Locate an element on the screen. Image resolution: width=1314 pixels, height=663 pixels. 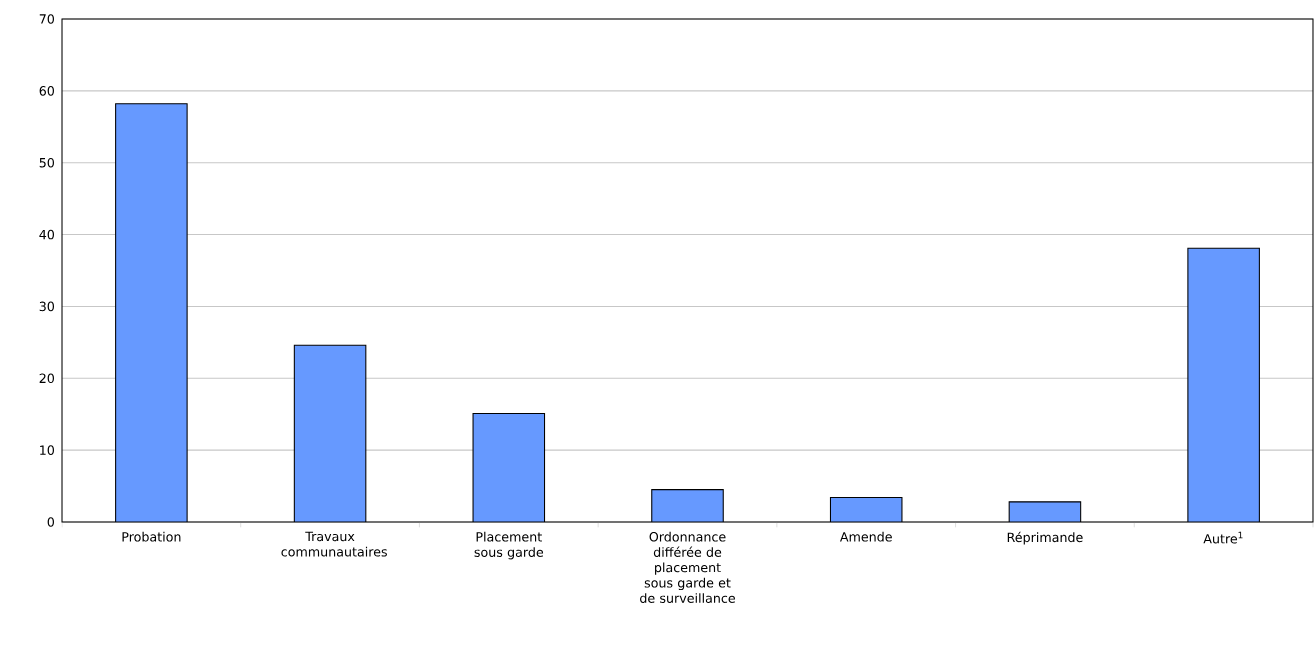
x-tick-label: Probation is located at coordinates (151, 536).